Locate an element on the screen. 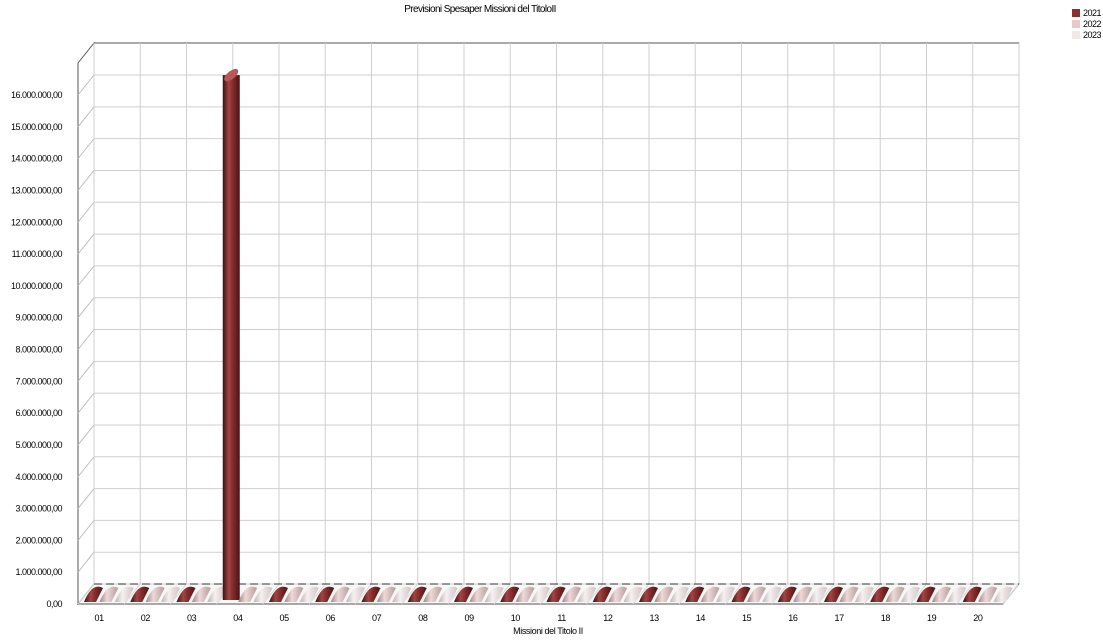  bar-20-2023 is located at coordinates (1003, 594).